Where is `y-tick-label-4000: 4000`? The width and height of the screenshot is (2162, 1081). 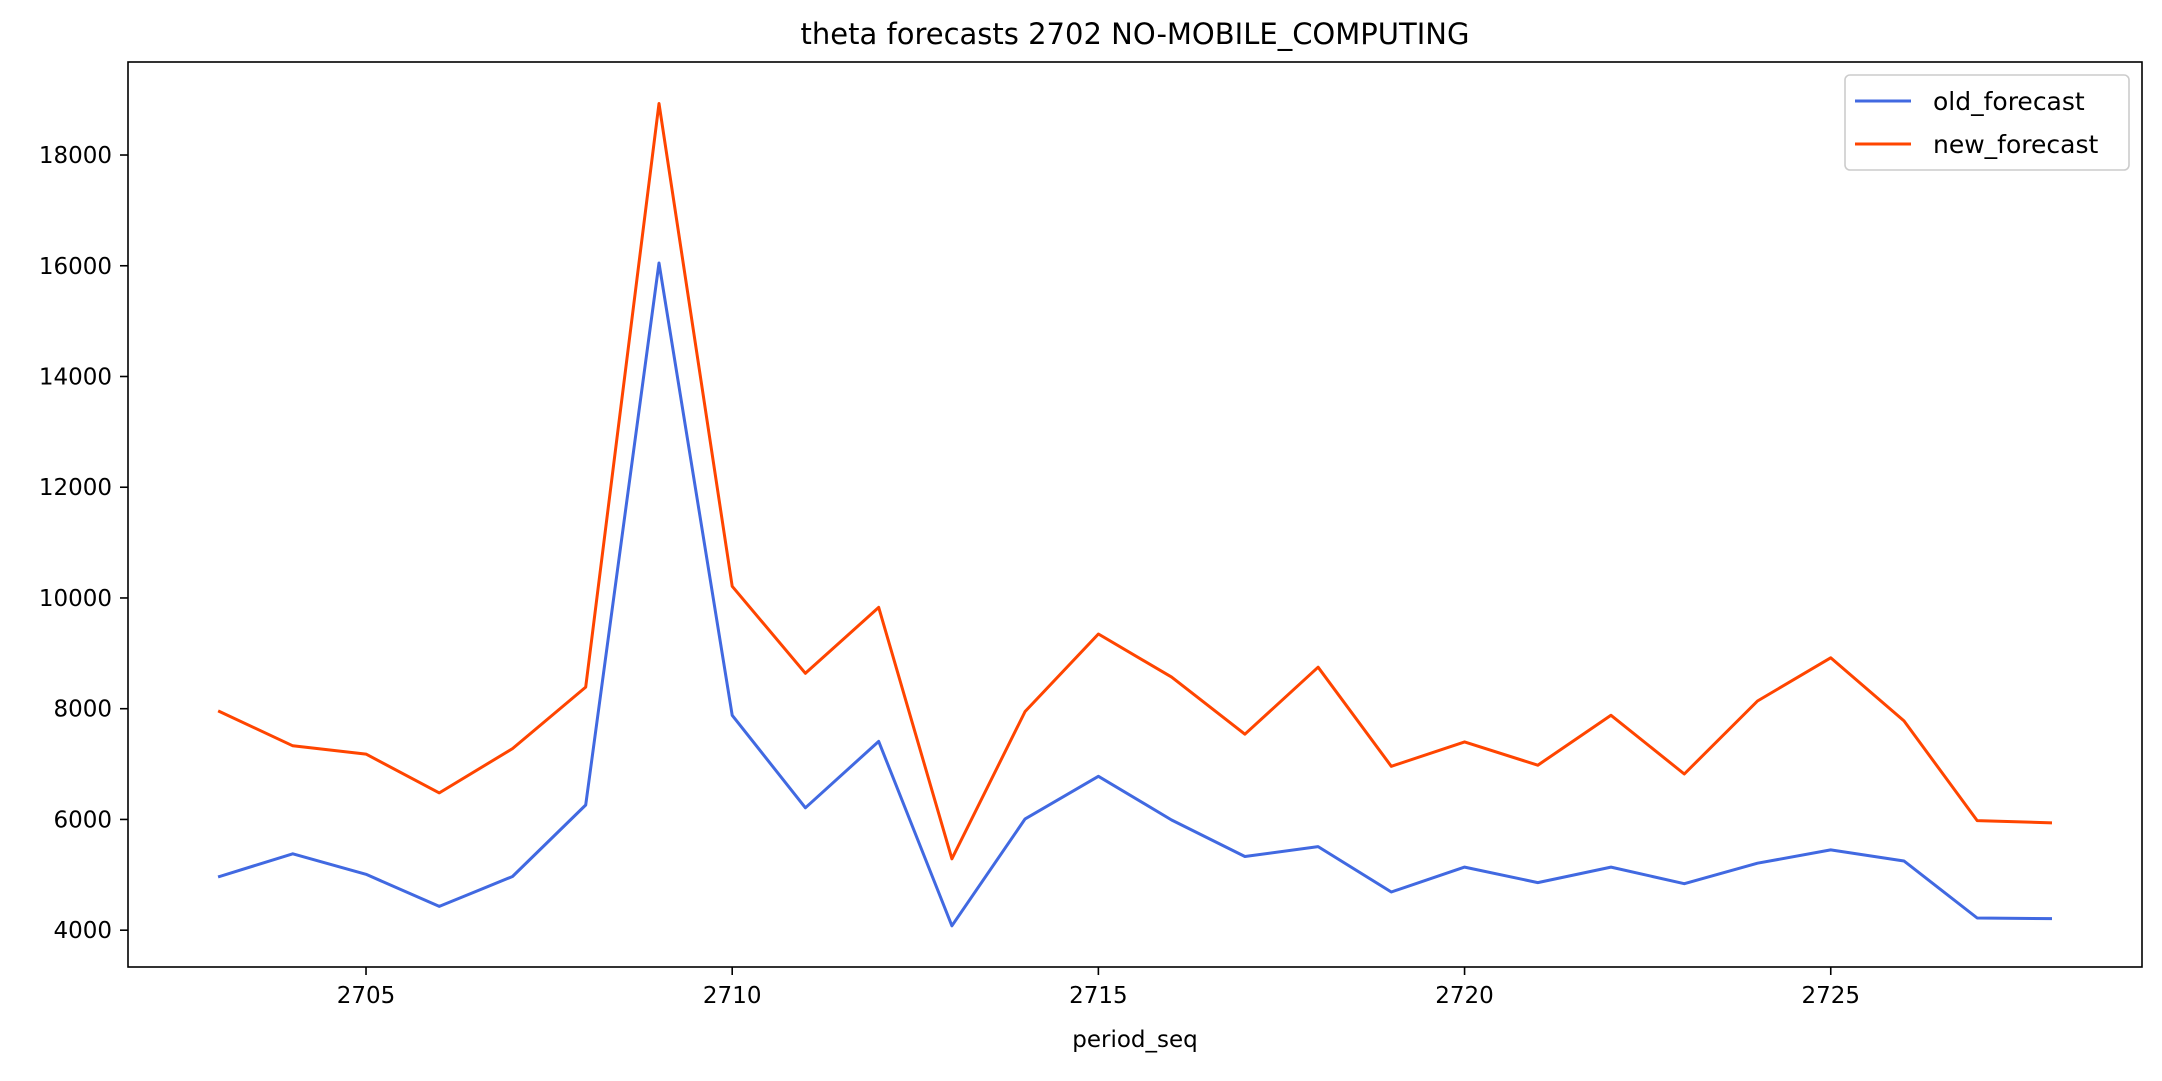
y-tick-label-4000: 4000 is located at coordinates (82, 931).